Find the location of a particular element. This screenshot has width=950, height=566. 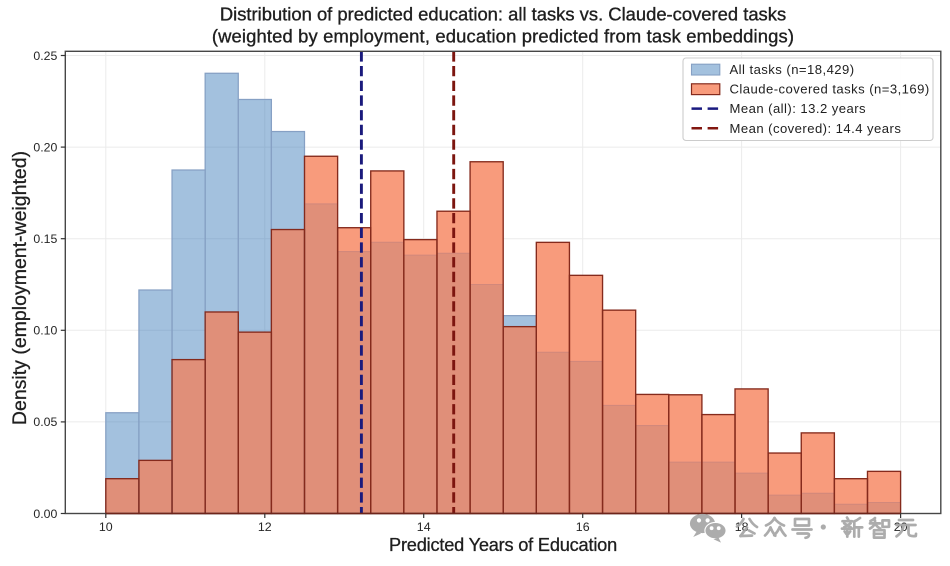

svg-text: Mean (all): 13.2 years is located at coordinates (798, 108).